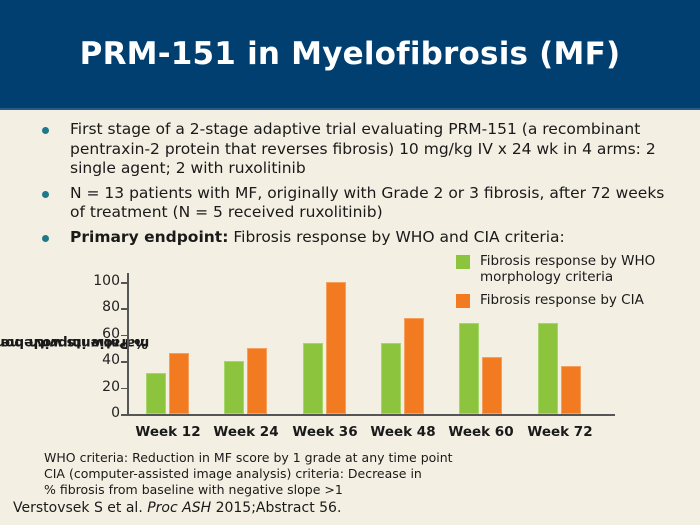 Image resolution: width=700 pixels, height=525 pixels. I want to click on y-tick-label: 100, so click(106, 281).